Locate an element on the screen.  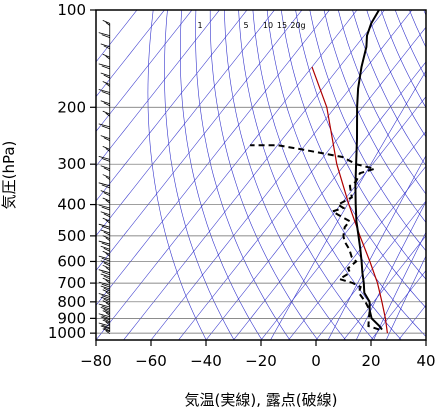
y-tick-label: 1000 is located at coordinates (67, 333).